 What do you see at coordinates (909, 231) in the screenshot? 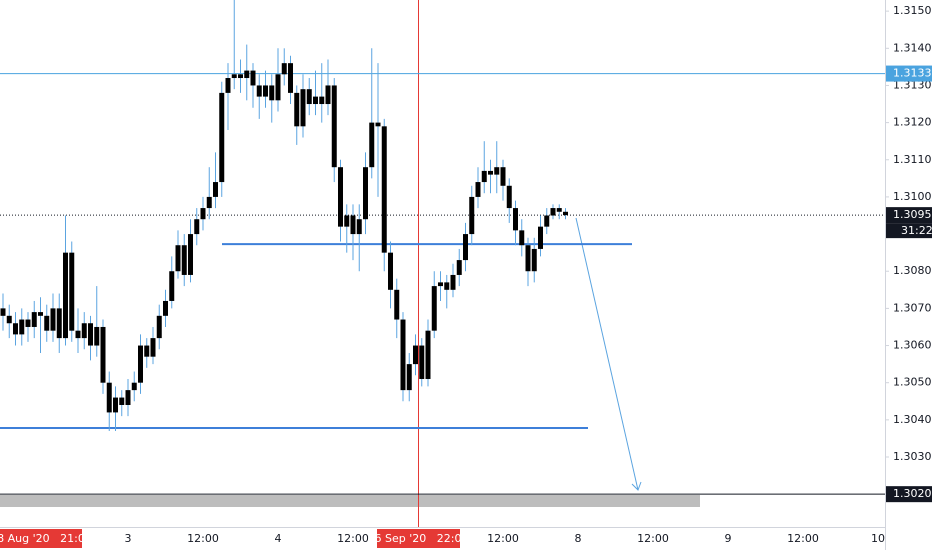
I see `countdown-box` at bounding box center [909, 231].